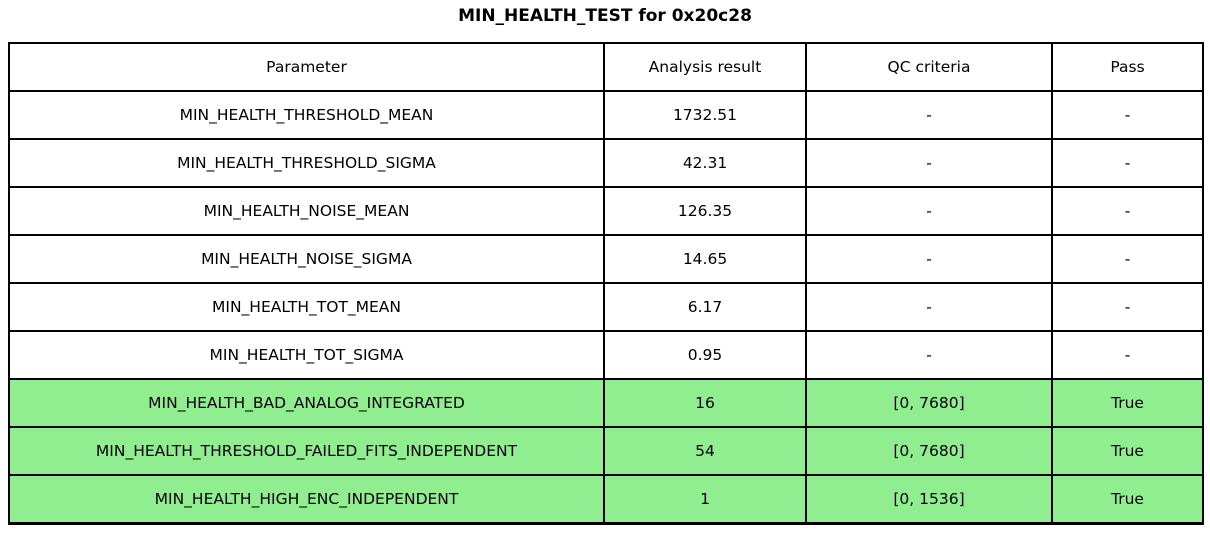 The height and width of the screenshot is (553, 1210). What do you see at coordinates (705, 307) in the screenshot?
I see `cell-analysis-result: 6.17` at bounding box center [705, 307].